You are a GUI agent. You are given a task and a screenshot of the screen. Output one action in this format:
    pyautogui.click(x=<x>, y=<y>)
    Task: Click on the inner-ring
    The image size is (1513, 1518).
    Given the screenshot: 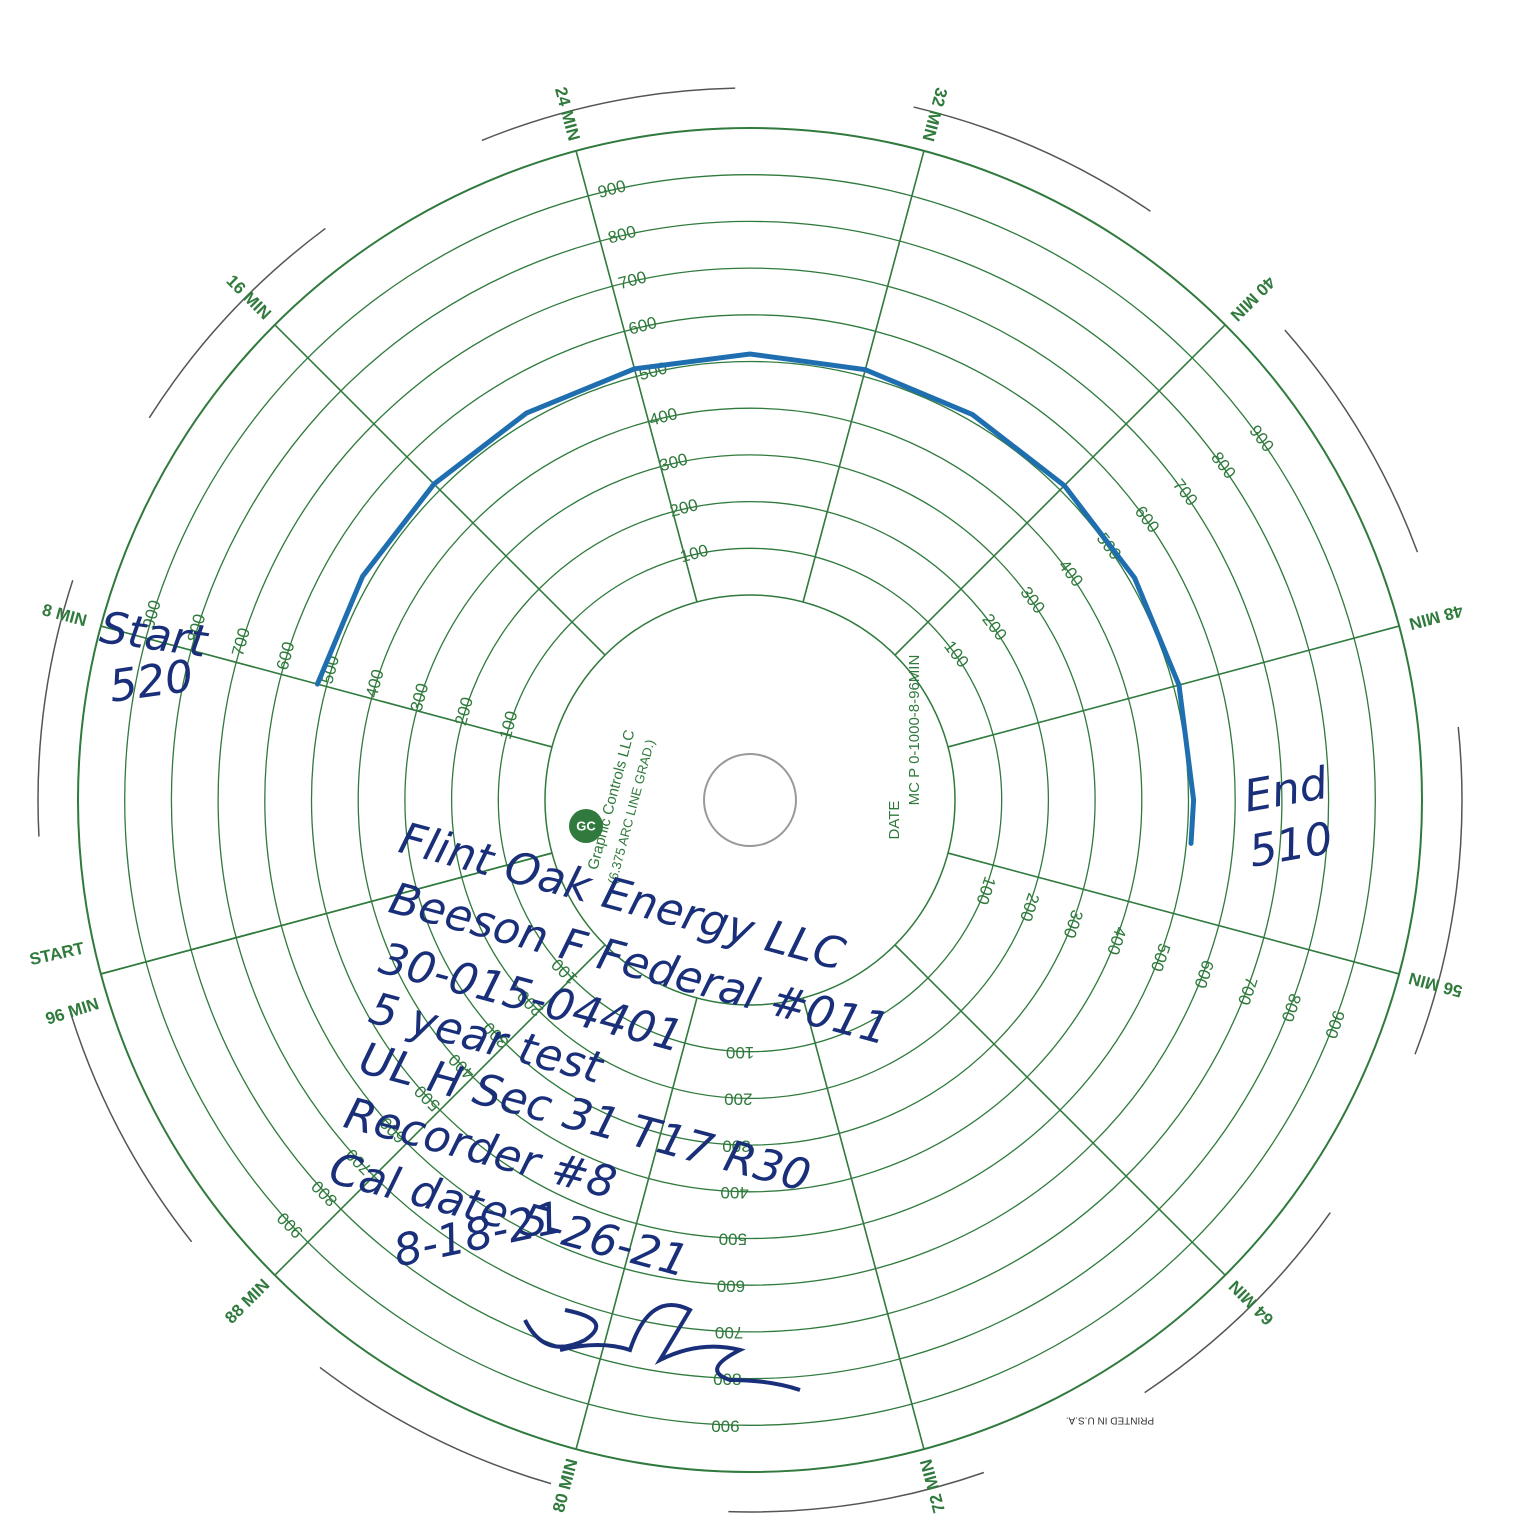 What is the action you would take?
    pyautogui.click(x=750, y=800)
    